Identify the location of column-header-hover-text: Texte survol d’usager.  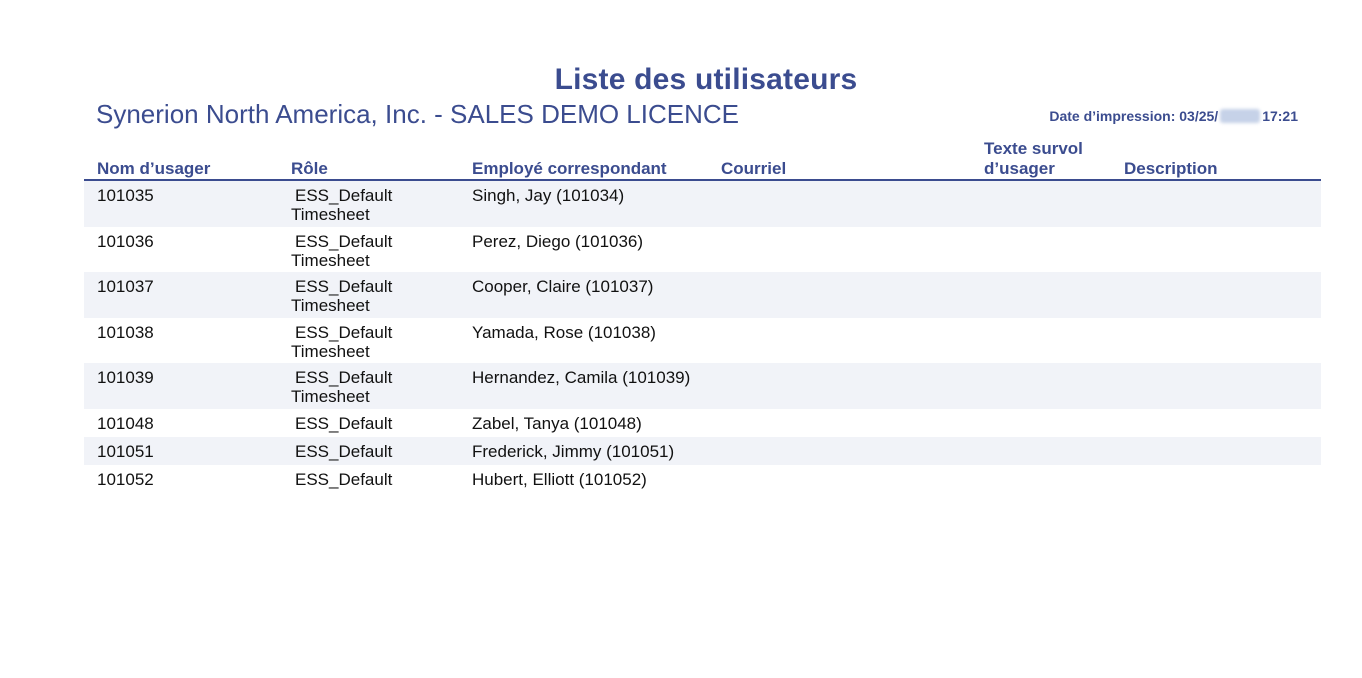
(1033, 159).